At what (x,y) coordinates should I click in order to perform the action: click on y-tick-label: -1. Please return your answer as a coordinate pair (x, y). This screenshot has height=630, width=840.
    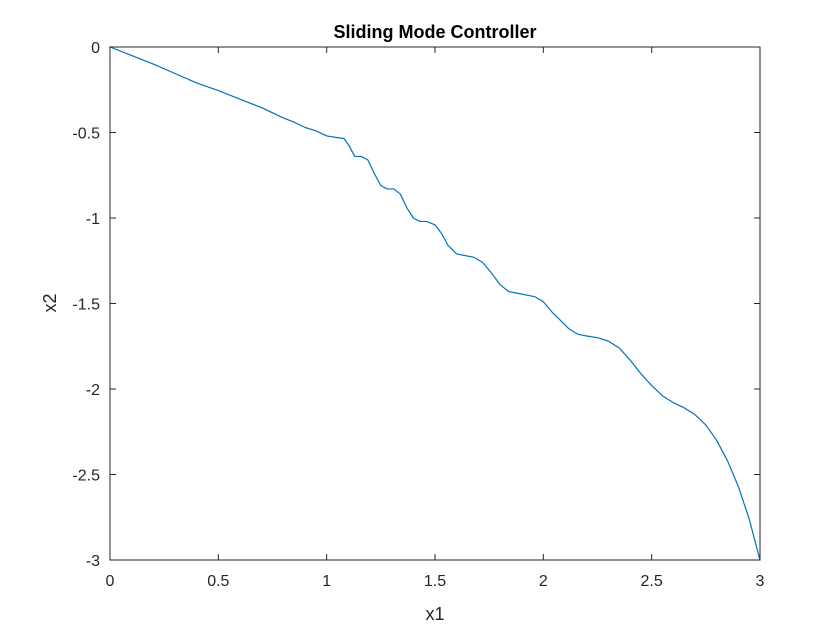
    Looking at the image, I should click on (93, 219).